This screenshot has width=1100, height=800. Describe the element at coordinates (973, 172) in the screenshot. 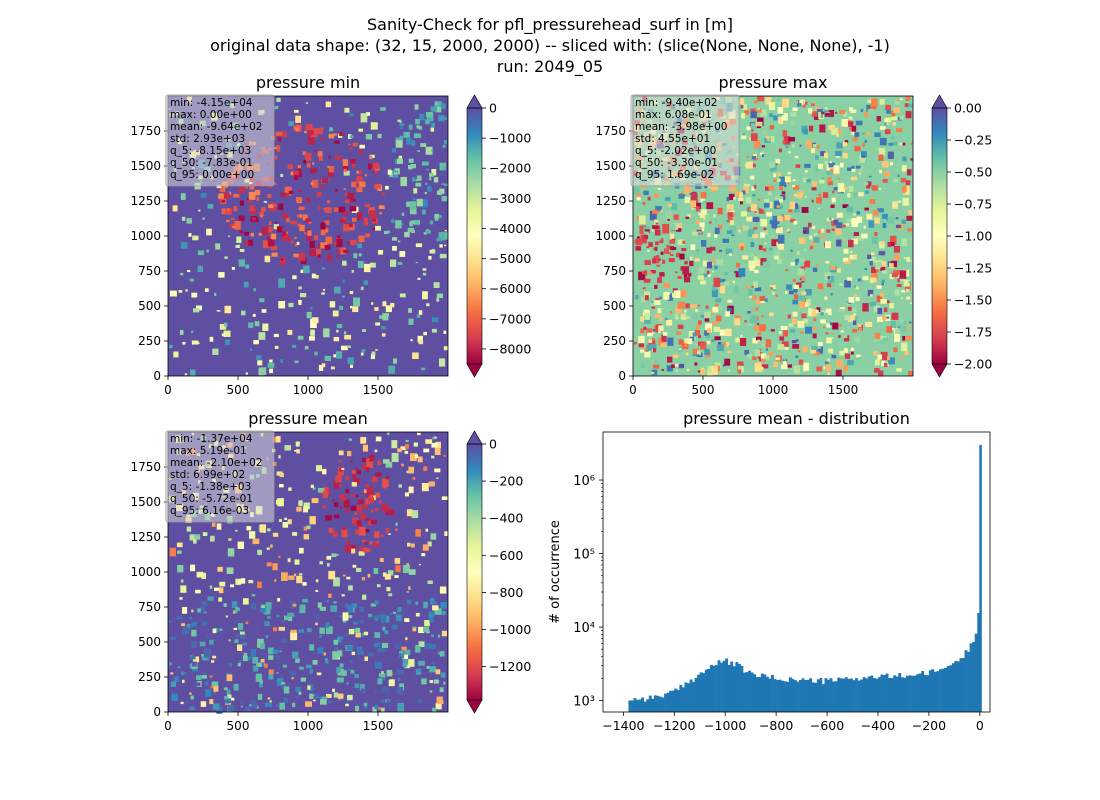

I see `colorbar-tick-label: −0.50` at that location.